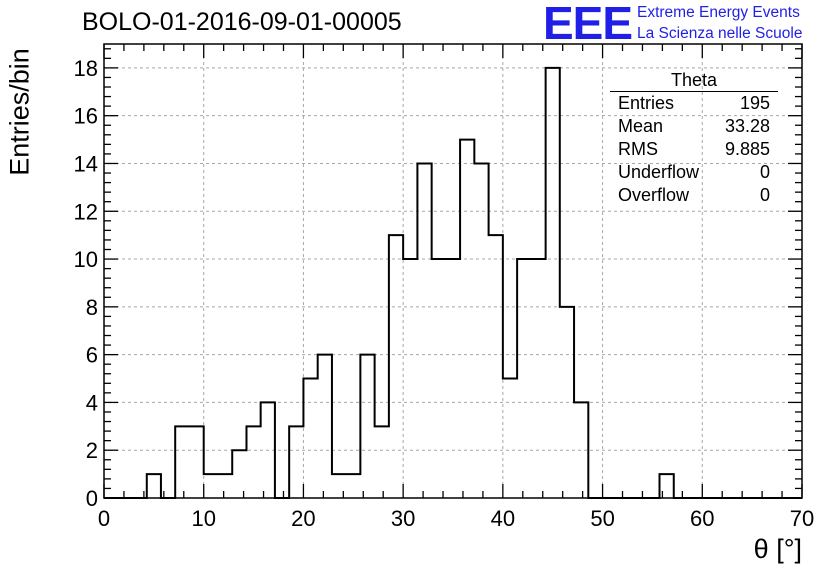  What do you see at coordinates (92, 450) in the screenshot?
I see `y-tick-label: 2` at bounding box center [92, 450].